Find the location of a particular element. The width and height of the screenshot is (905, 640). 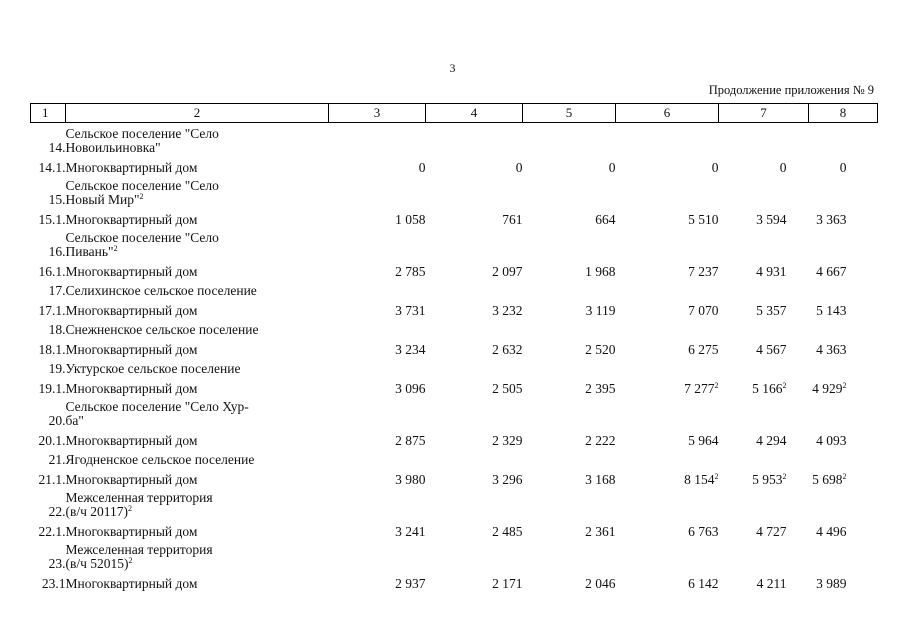

value-cell: 2 171 is located at coordinates (474, 581).